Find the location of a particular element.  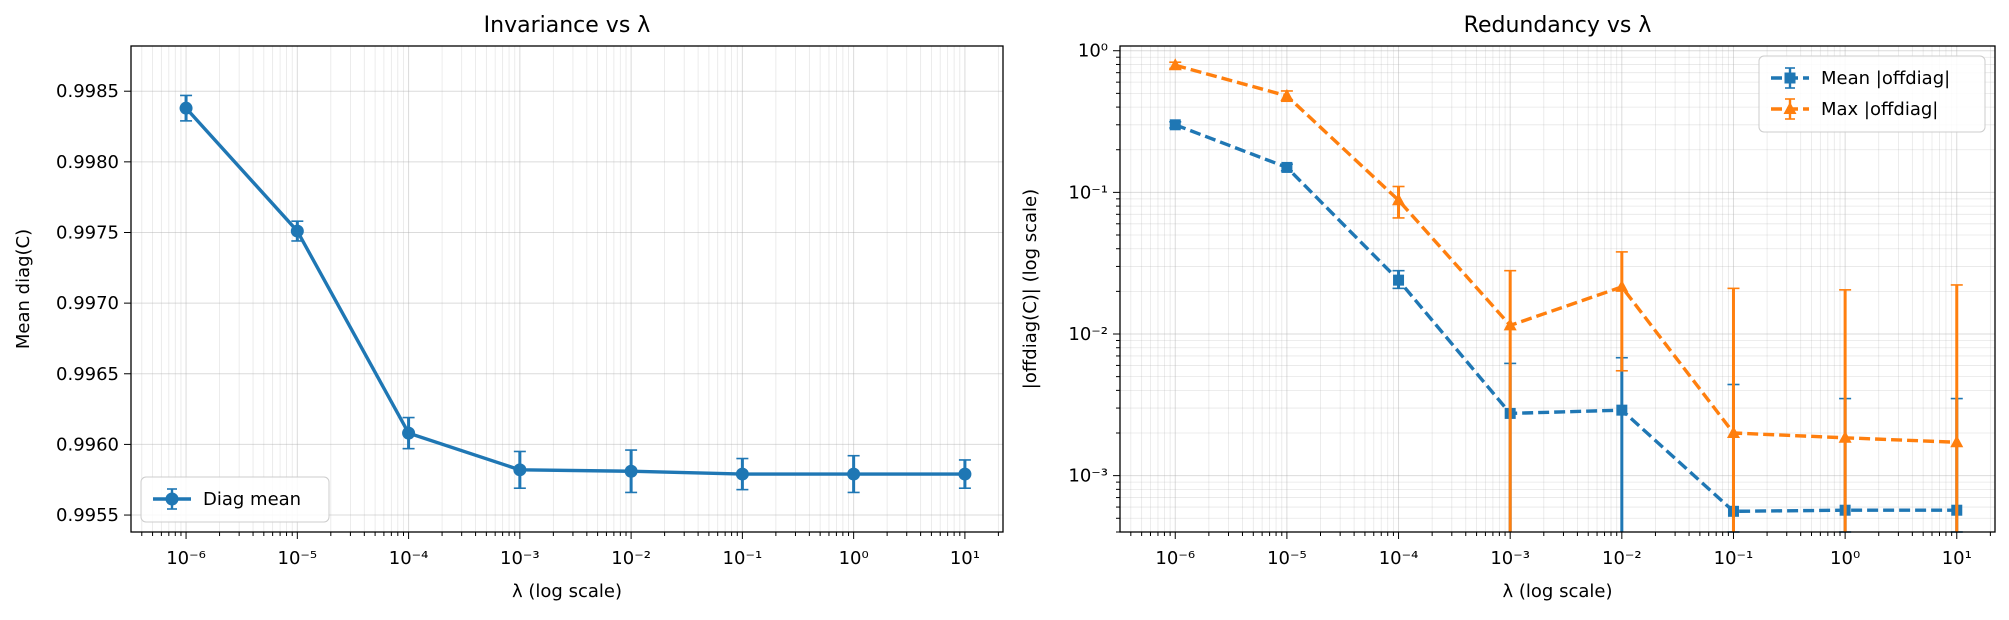

redundancy-legend: Mean |offdiag| Max |offdiag| is located at coordinates (1872, 94).